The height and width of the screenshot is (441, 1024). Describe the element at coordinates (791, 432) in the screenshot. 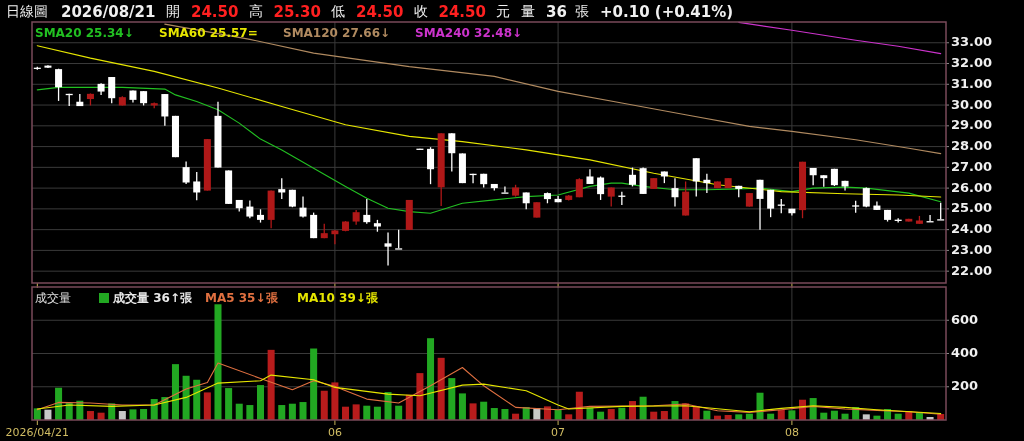

I see `x-tick-label: 08` at that location.